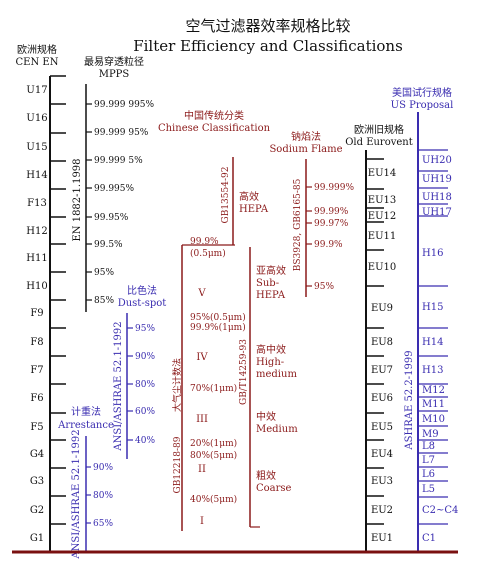 This screenshot has height=562, width=483. I want to click on title-zh: 空气过滤器效率规格比较, so click(267, 26).